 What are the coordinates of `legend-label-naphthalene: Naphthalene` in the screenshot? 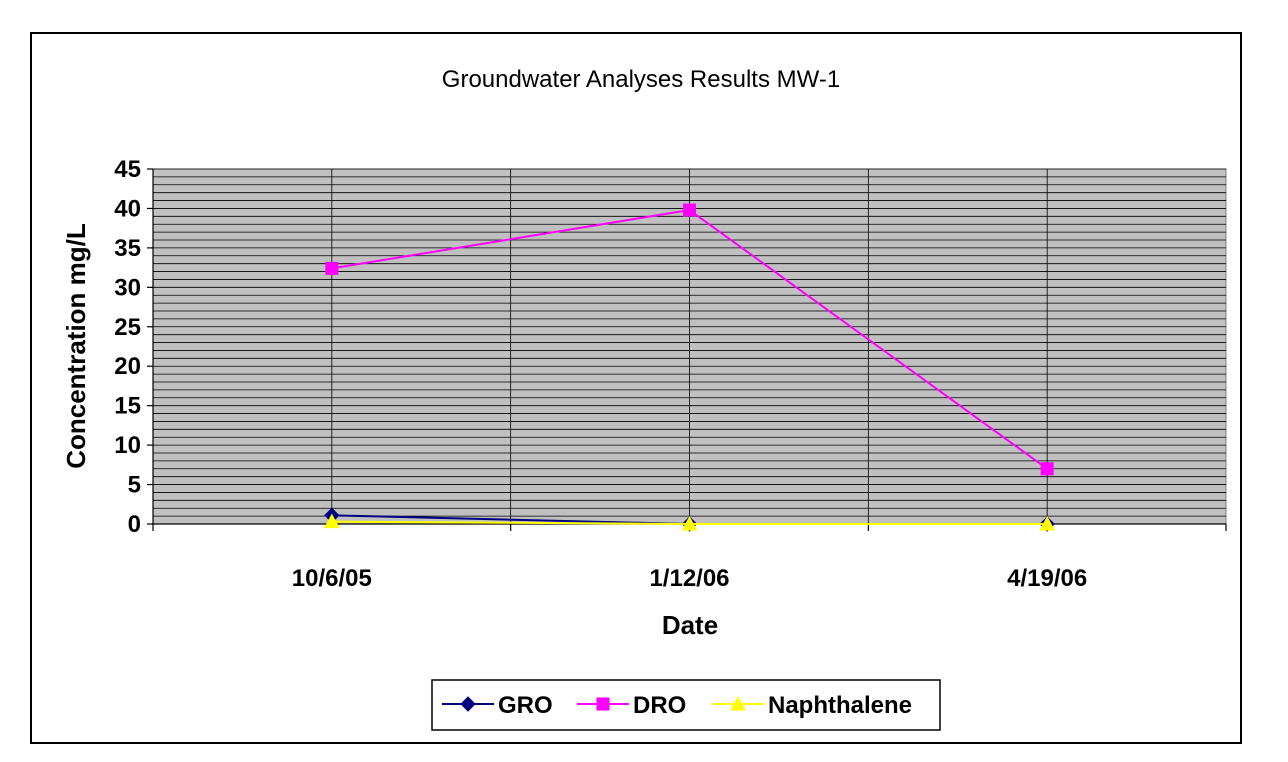 It's located at (840, 705).